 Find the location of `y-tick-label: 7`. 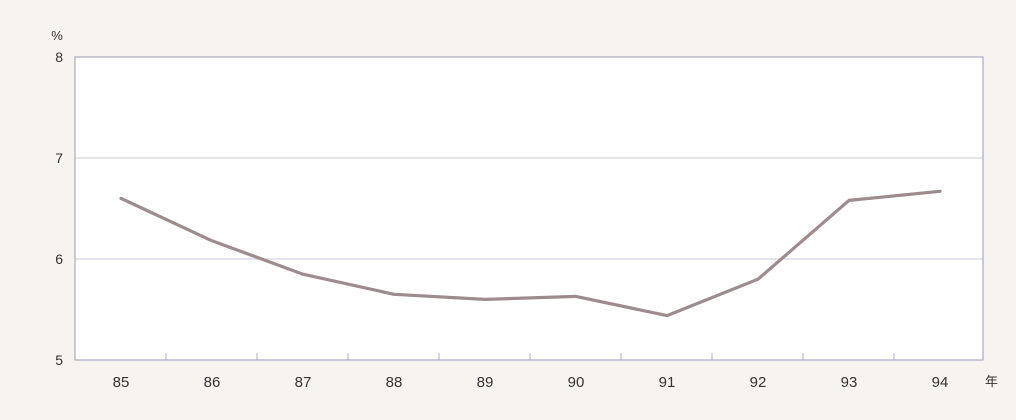

y-tick-label: 7 is located at coordinates (59, 158).